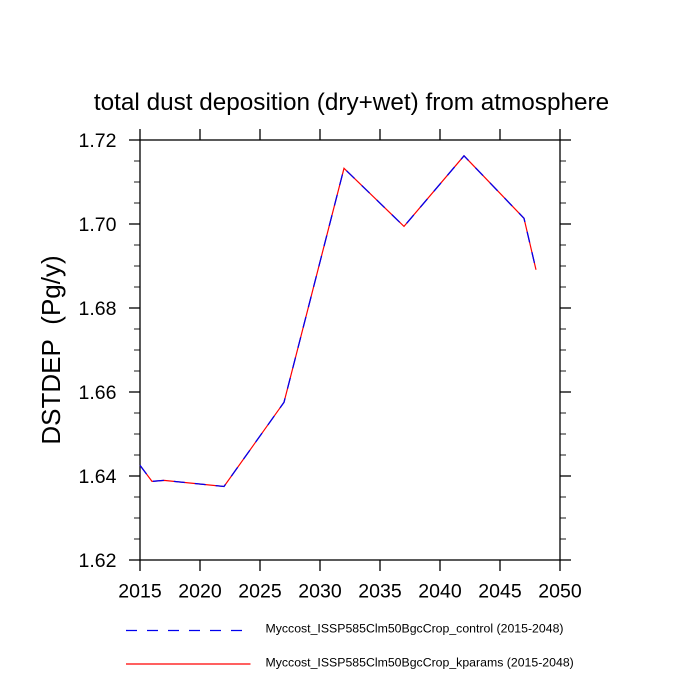 The image size is (700, 700). What do you see at coordinates (260, 592) in the screenshot?
I see `svg-text: 2025` at bounding box center [260, 592].